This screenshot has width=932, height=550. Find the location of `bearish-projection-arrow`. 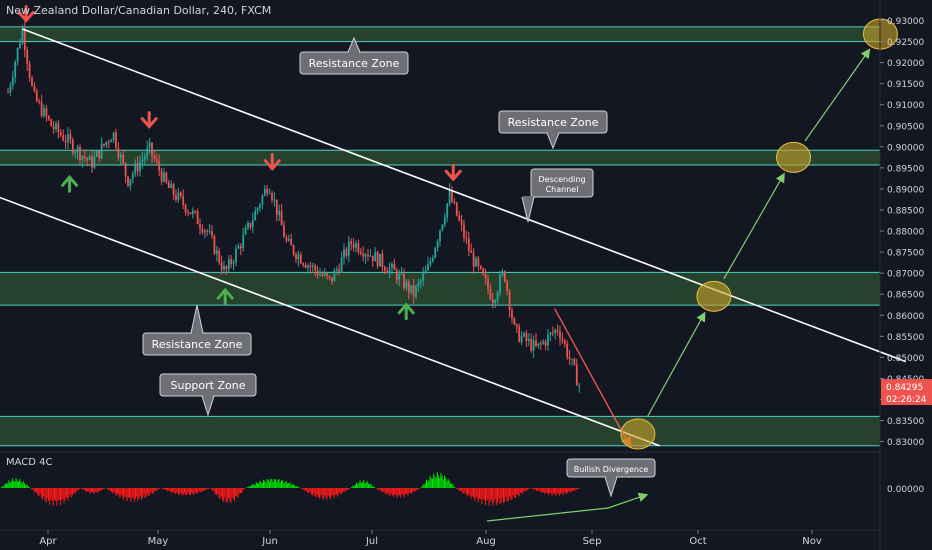

bearish-projection-arrow is located at coordinates (593, 378).